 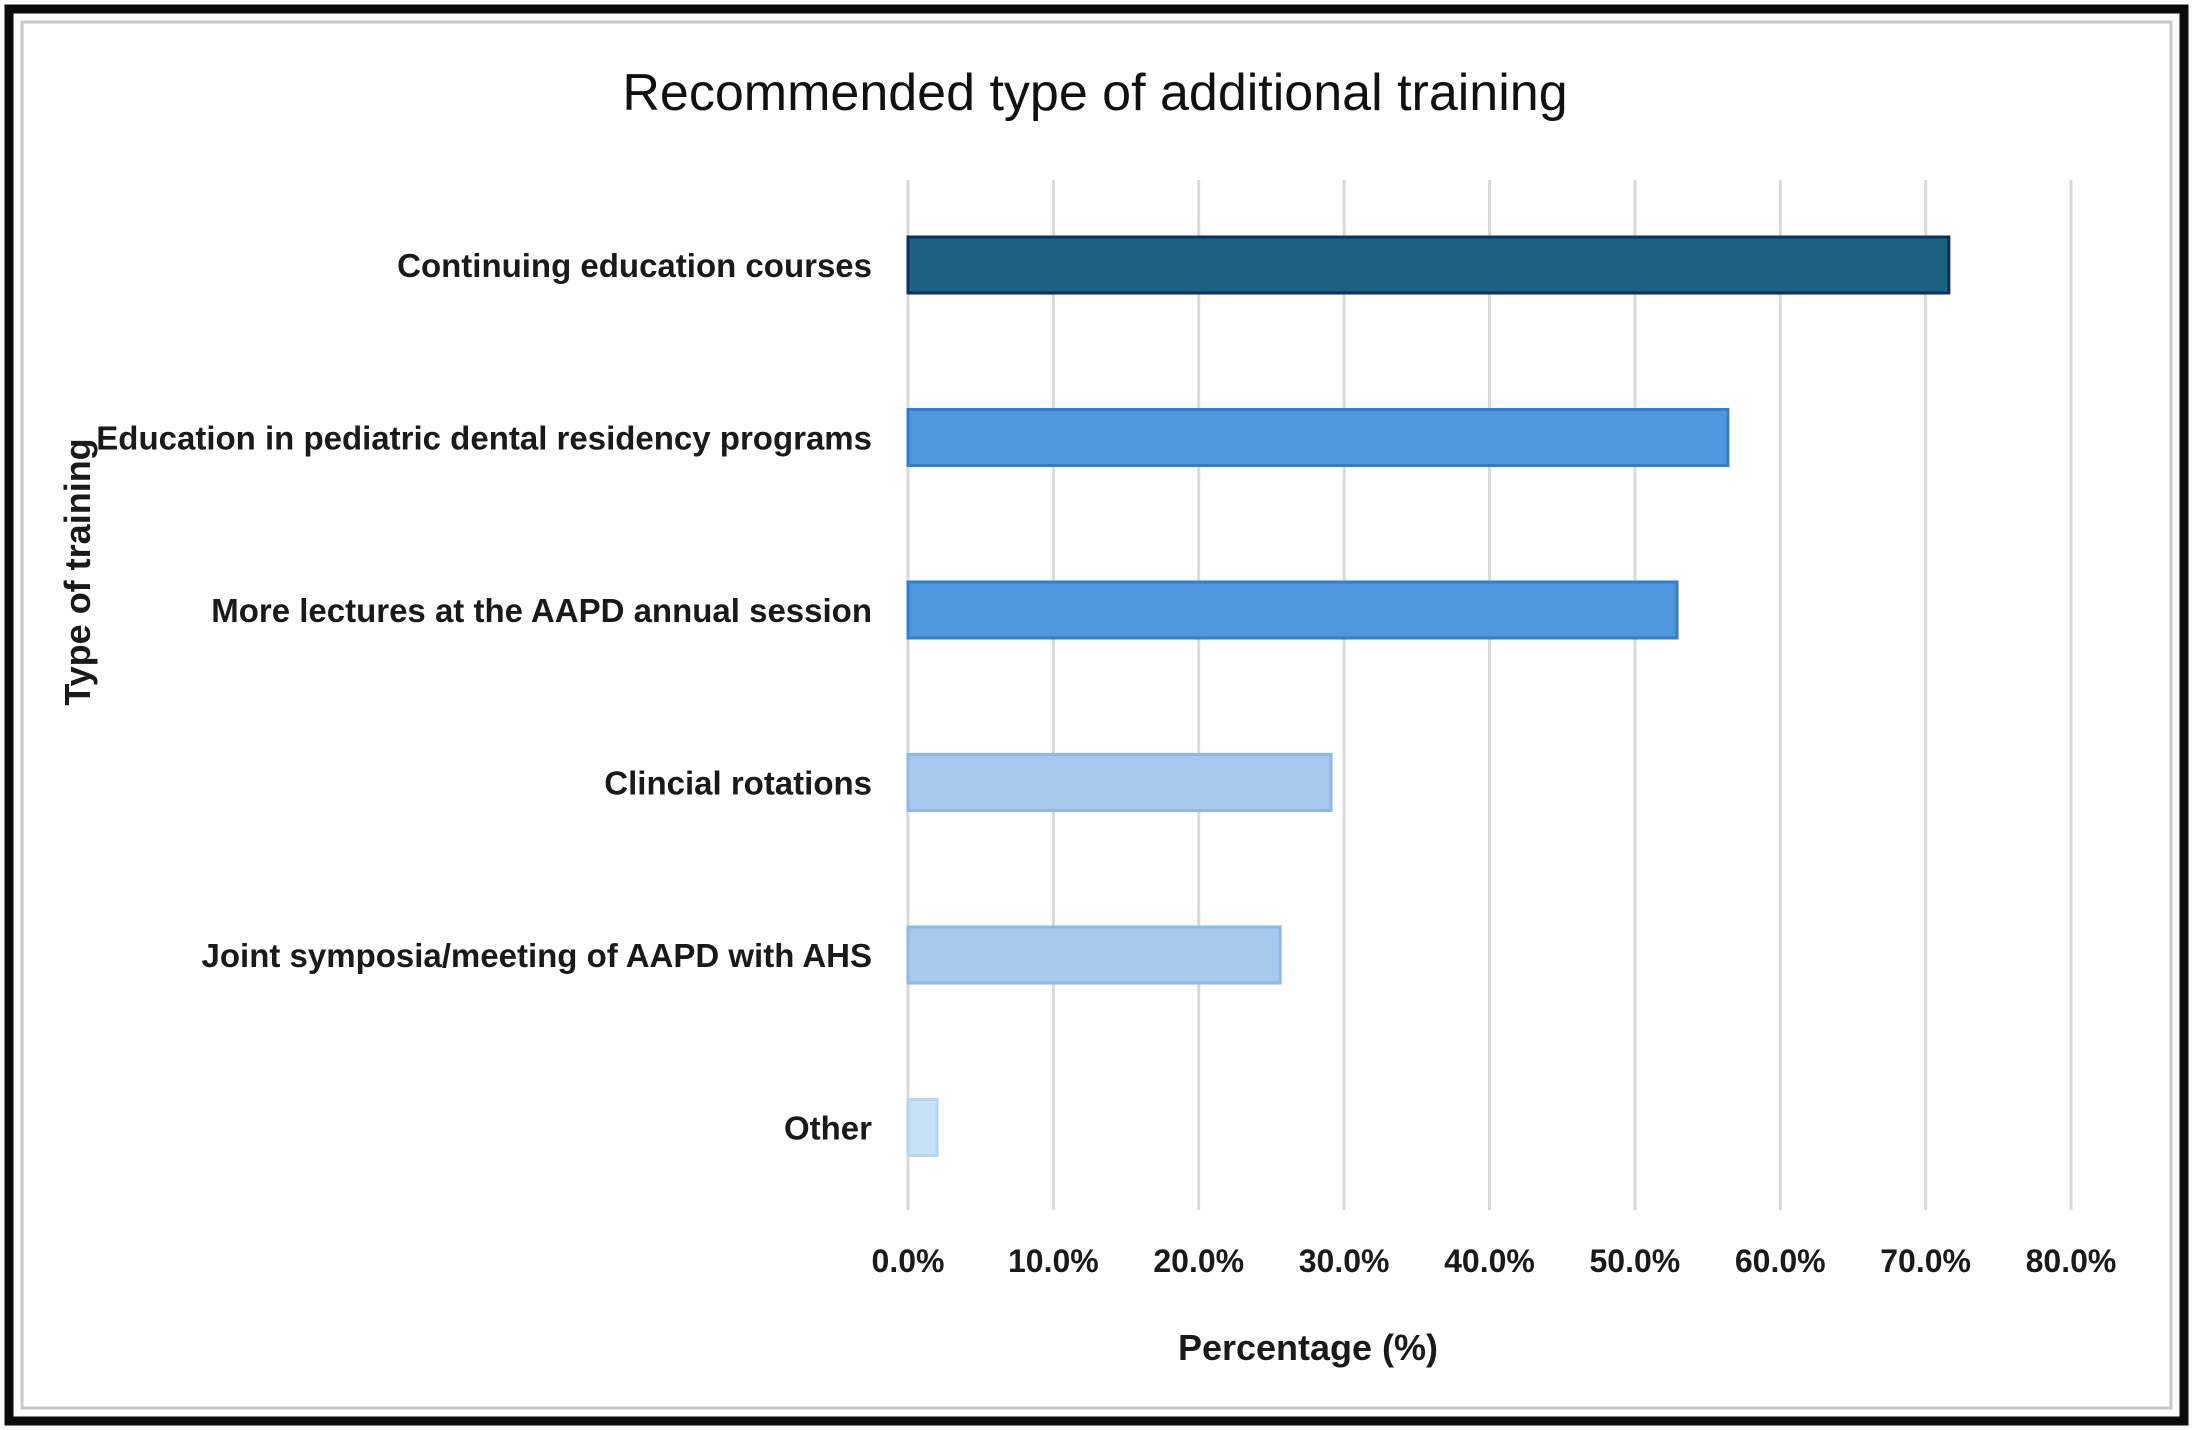 What do you see at coordinates (1925, 1261) in the screenshot?
I see `x-tick-label: 70.0%` at bounding box center [1925, 1261].